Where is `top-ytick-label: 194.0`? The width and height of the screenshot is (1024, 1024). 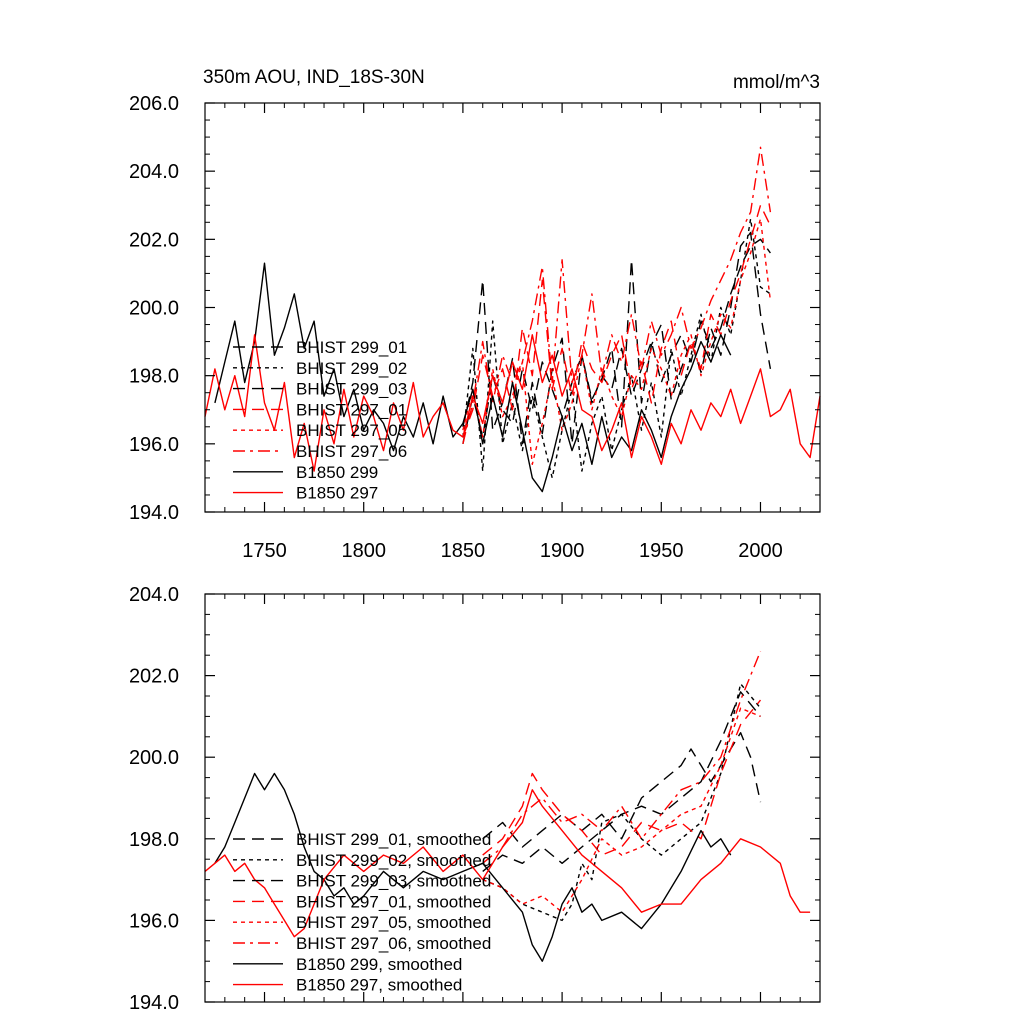 top-ytick-label: 194.0 is located at coordinates (154, 513).